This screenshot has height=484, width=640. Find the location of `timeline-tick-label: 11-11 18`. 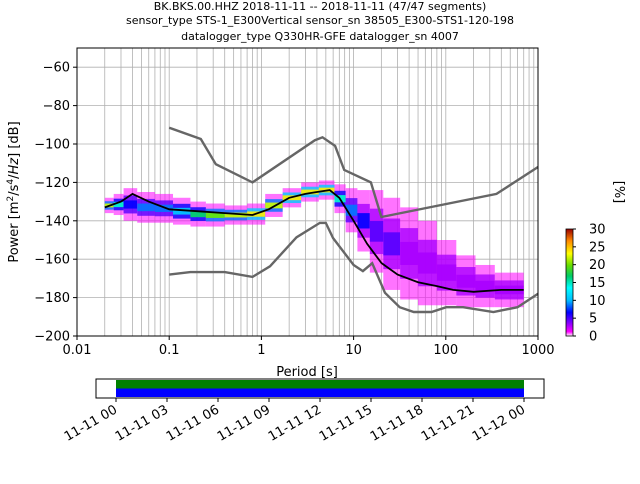

timeline-tick-label: 11-11 18 is located at coordinates (397, 423).